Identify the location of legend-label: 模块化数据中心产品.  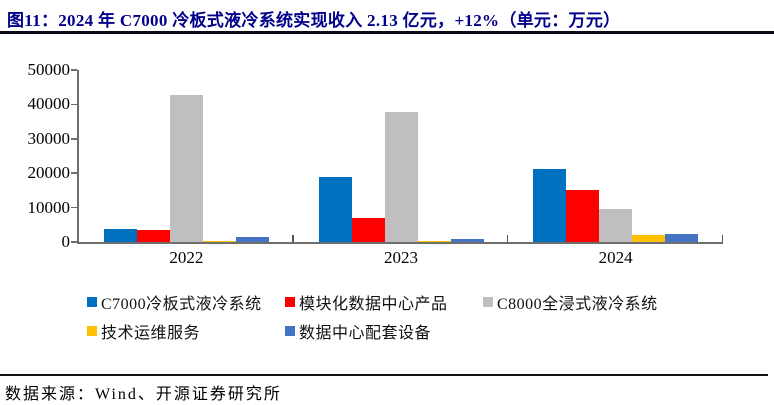
(373, 304).